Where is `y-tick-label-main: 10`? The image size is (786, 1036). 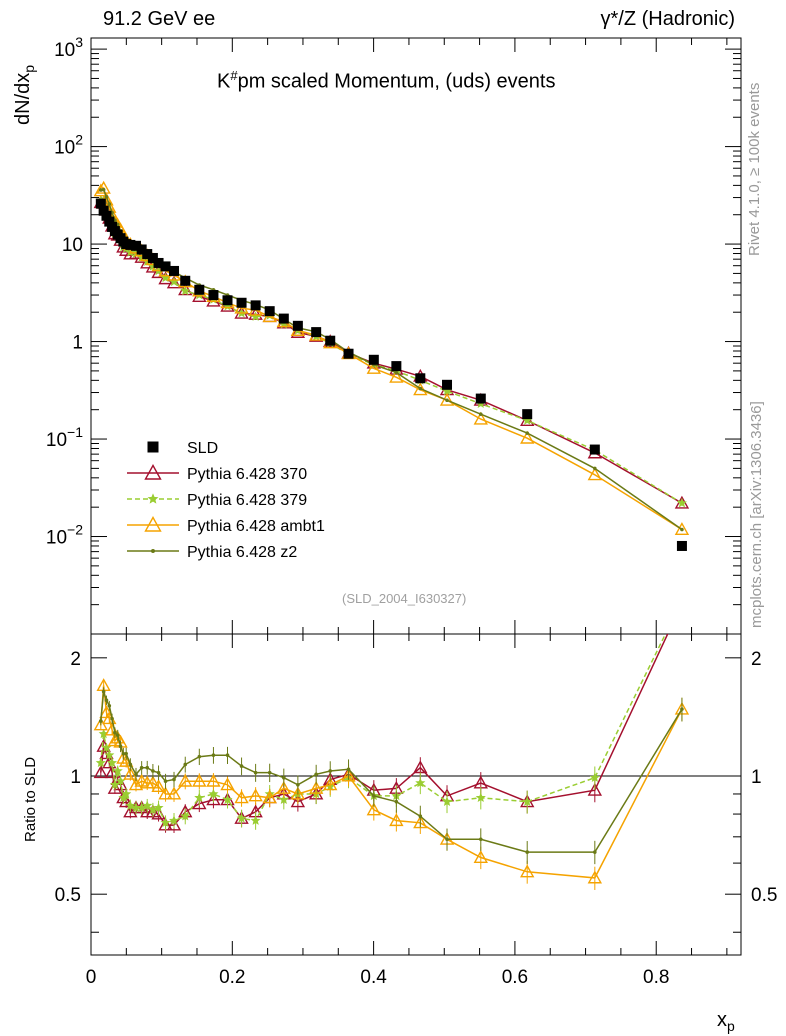 y-tick-label-main: 10 is located at coordinates (72, 245).